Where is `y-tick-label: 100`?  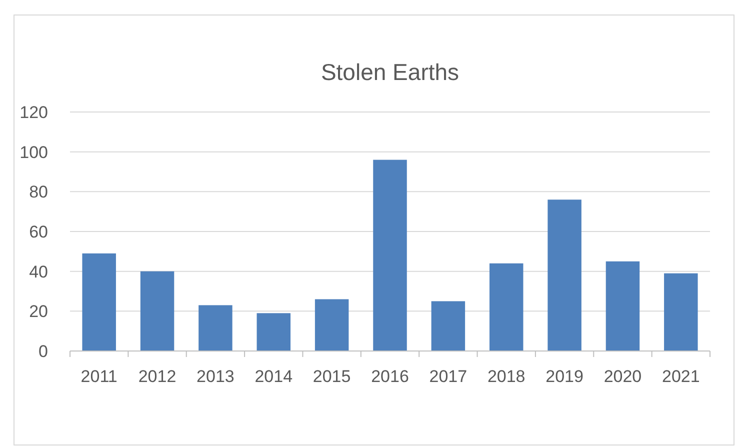
y-tick-label: 100 is located at coordinates (34, 152).